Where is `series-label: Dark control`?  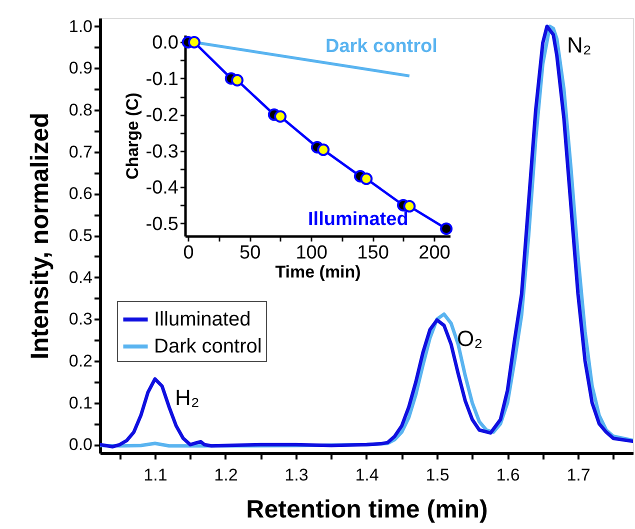 series-label: Dark control is located at coordinates (382, 46).